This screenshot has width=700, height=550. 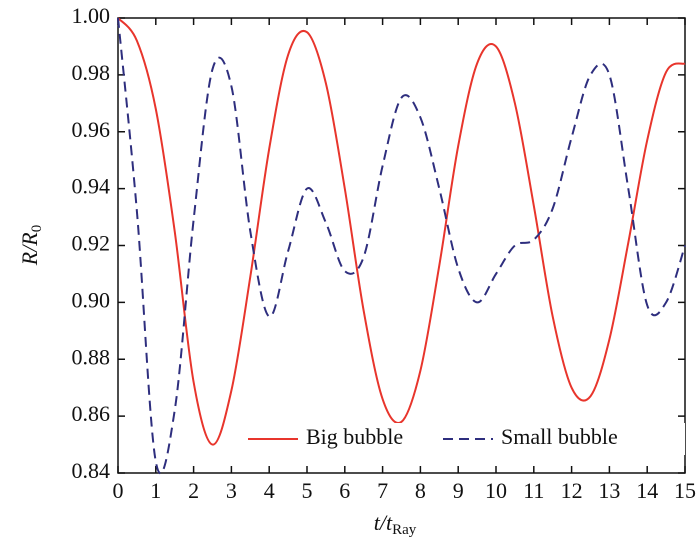 I want to click on x-label-main: t/t, so click(x=383, y=522).